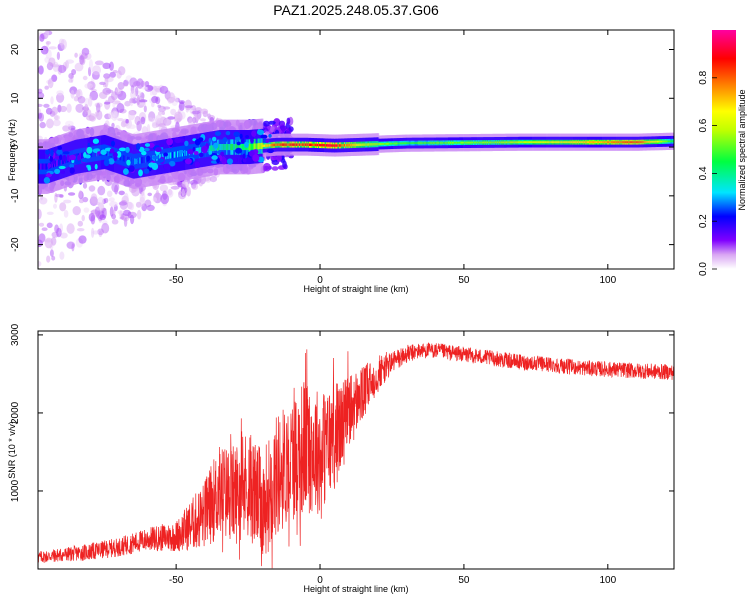 Image resolution: width=750 pixels, height=600 pixels. What do you see at coordinates (464, 580) in the screenshot?
I see `snr-x-tick-label: 50` at bounding box center [464, 580].